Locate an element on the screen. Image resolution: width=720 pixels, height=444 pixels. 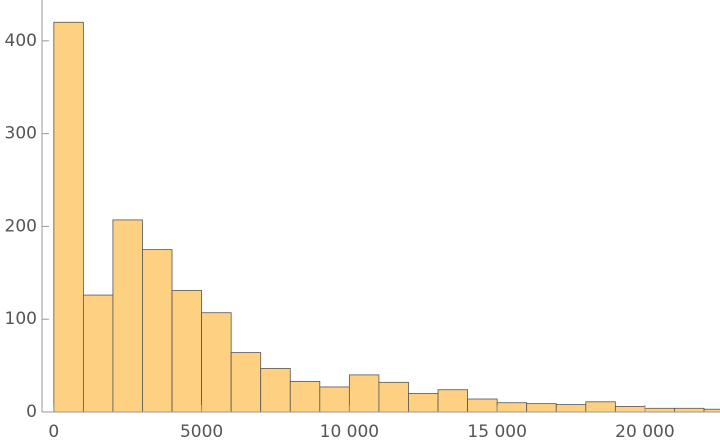
y-tick-label: 200 is located at coordinates (21, 226).